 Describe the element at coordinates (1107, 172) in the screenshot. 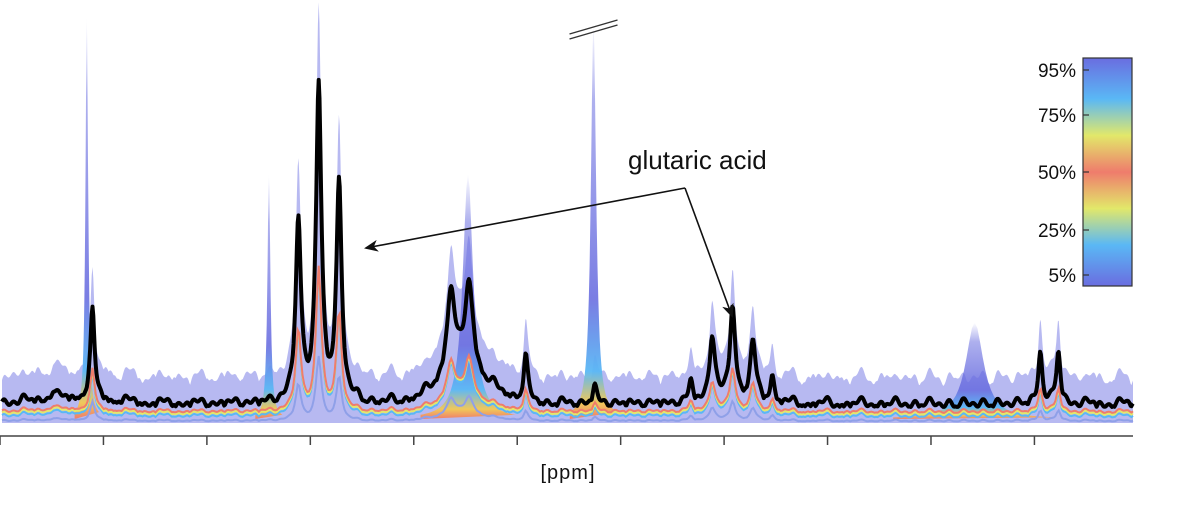

I see `colorbar-gradient` at that location.